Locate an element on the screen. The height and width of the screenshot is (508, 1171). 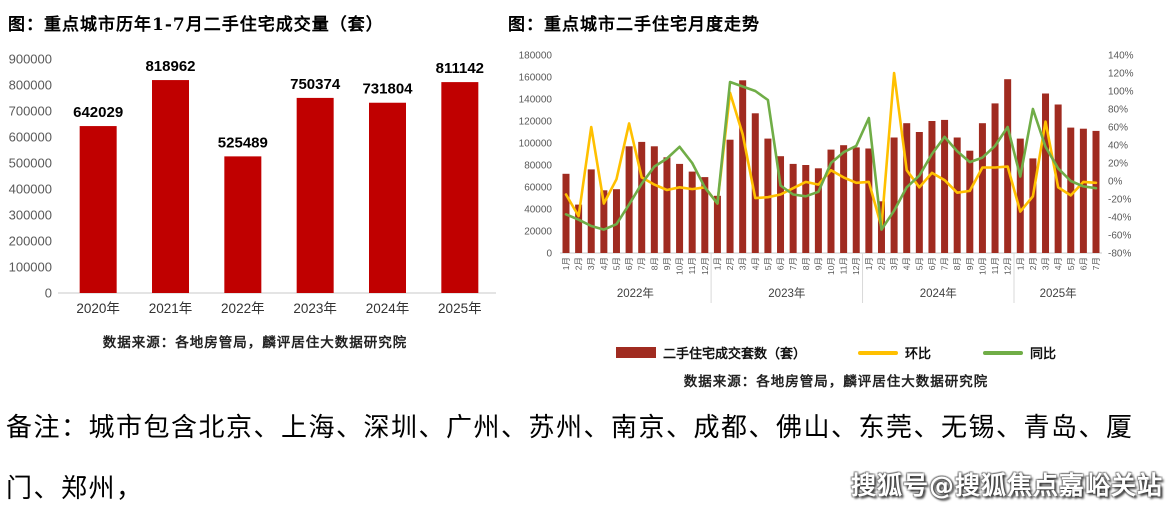
svg-text: 300000 is located at coordinates (30, 215).